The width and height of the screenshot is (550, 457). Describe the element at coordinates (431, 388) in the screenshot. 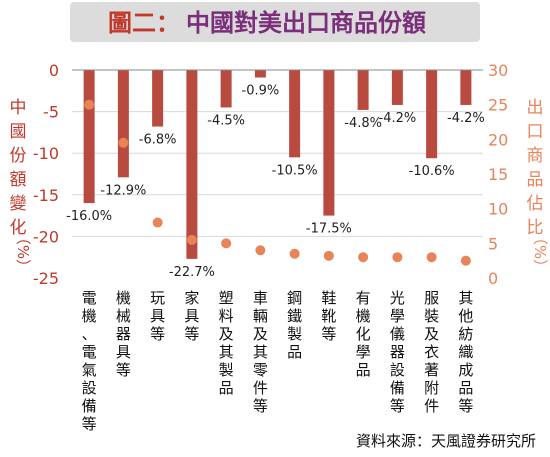

I see `svg-text: 附` at that location.